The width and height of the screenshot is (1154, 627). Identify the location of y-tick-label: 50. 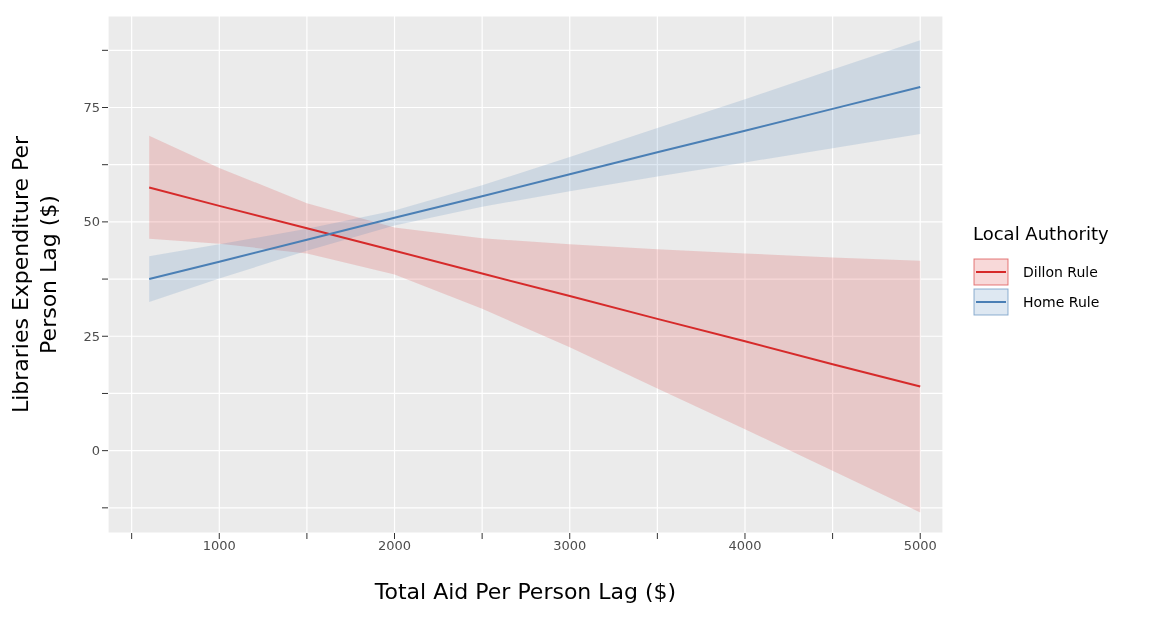
(91, 222).